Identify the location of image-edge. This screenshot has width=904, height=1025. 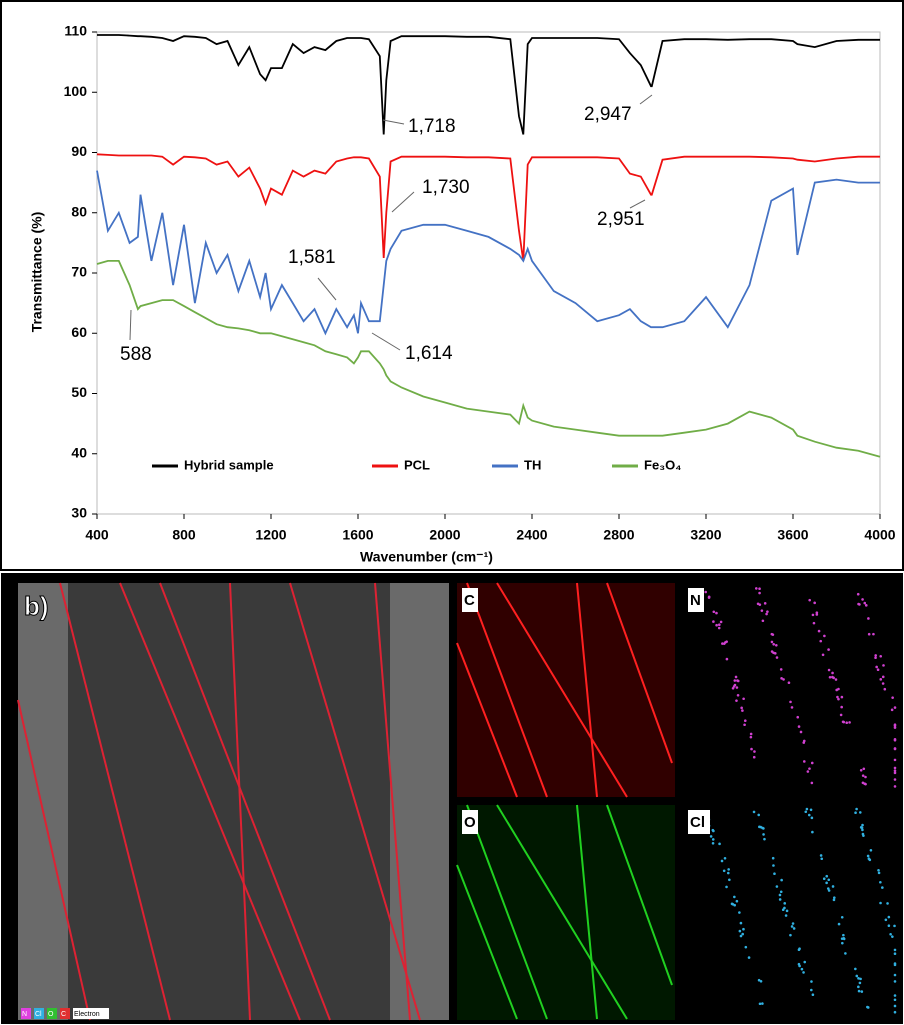
(43, 801).